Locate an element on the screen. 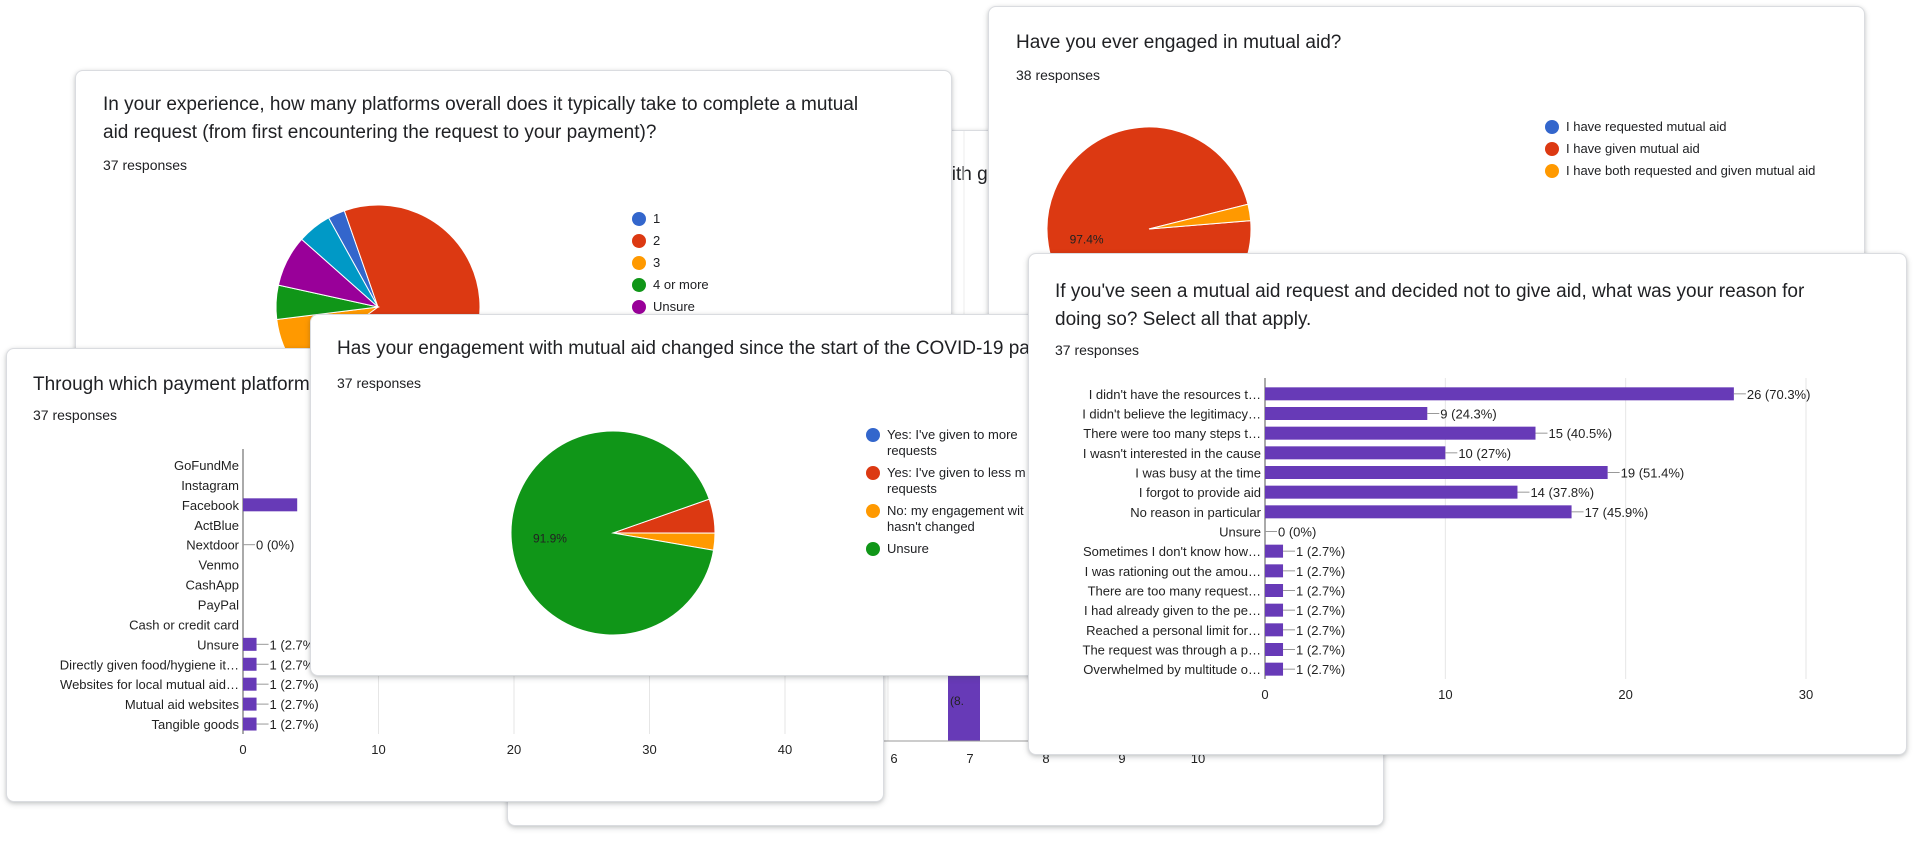 The width and height of the screenshot is (1920, 841). category-label: CashApp is located at coordinates (212, 585).